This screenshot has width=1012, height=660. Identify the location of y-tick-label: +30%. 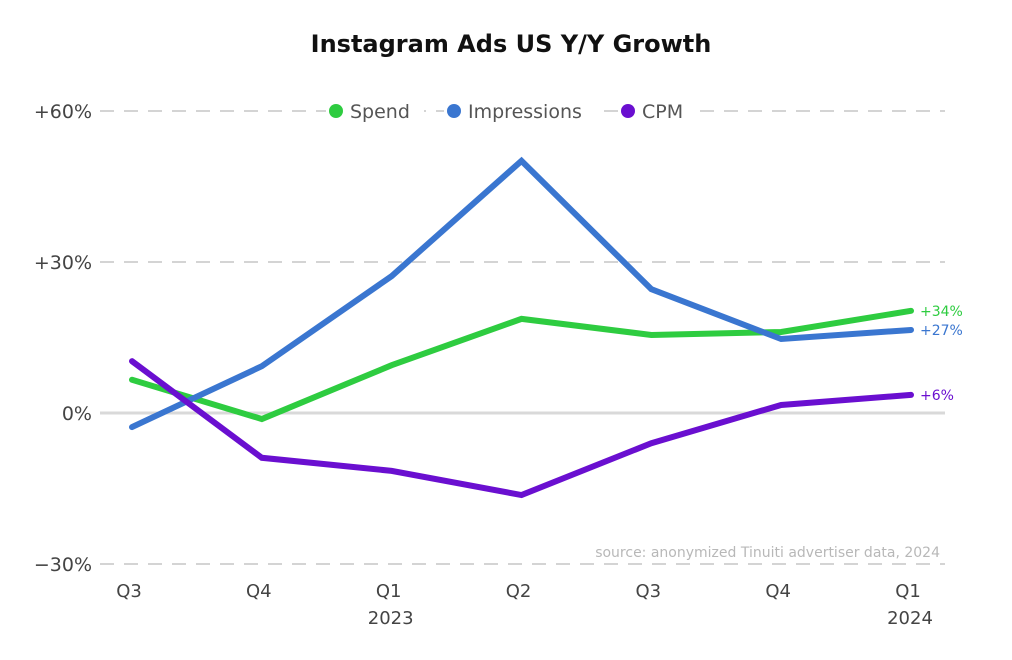
(63, 263).